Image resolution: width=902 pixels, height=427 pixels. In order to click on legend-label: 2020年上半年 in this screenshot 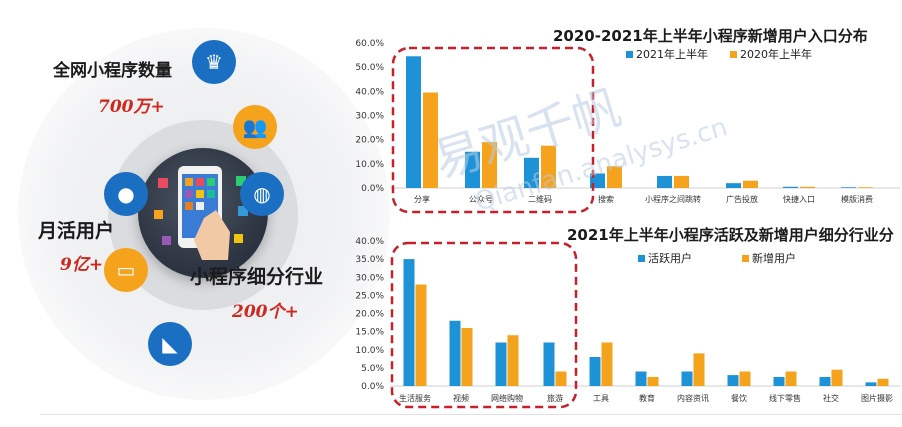, I will do `click(776, 54)`.